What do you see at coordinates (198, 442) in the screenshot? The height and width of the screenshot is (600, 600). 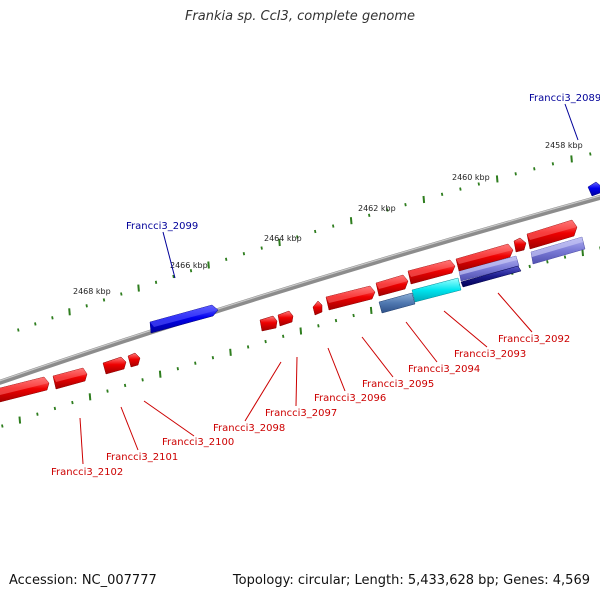 I see `gene-label-francci3-2100: Francci3_2100` at bounding box center [198, 442].